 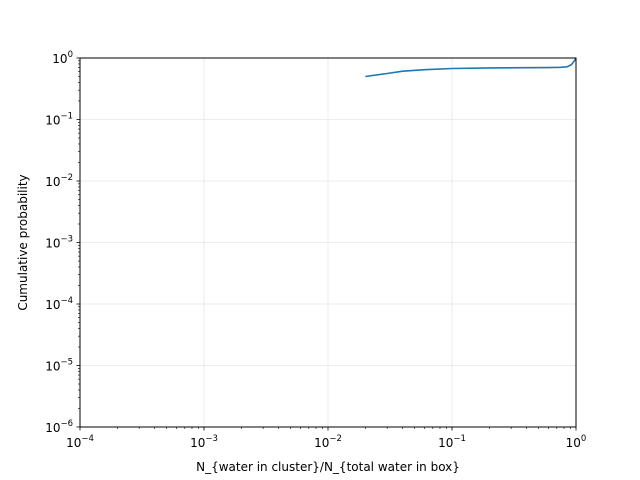 What do you see at coordinates (59, 366) in the screenshot?
I see `y-tick-label: 10⁻⁵` at bounding box center [59, 366].